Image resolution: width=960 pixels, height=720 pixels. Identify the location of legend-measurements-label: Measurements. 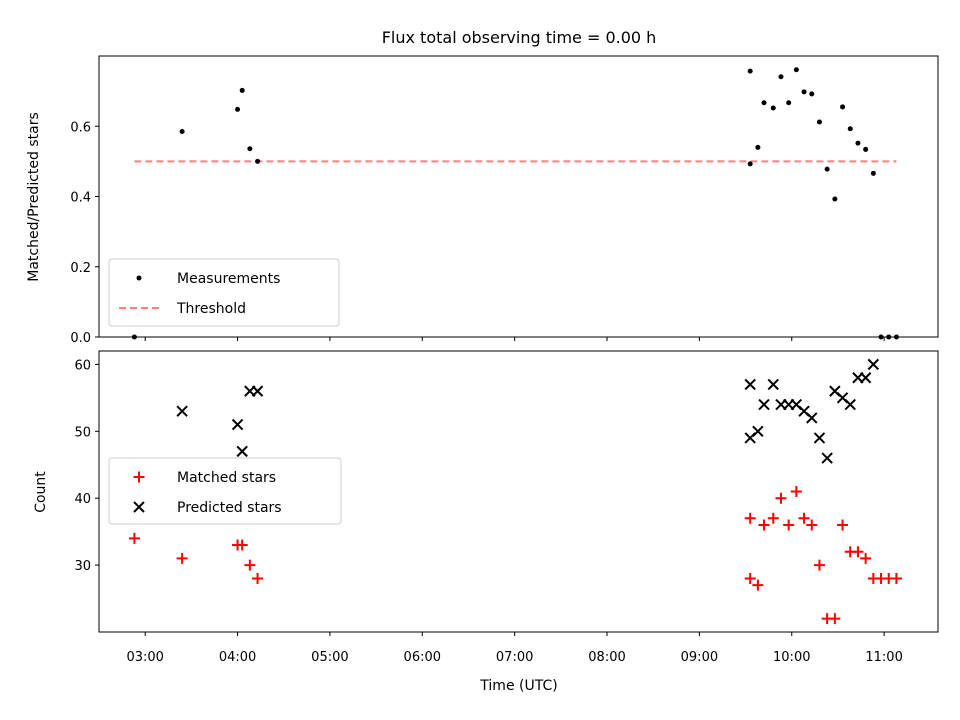
(228, 279).